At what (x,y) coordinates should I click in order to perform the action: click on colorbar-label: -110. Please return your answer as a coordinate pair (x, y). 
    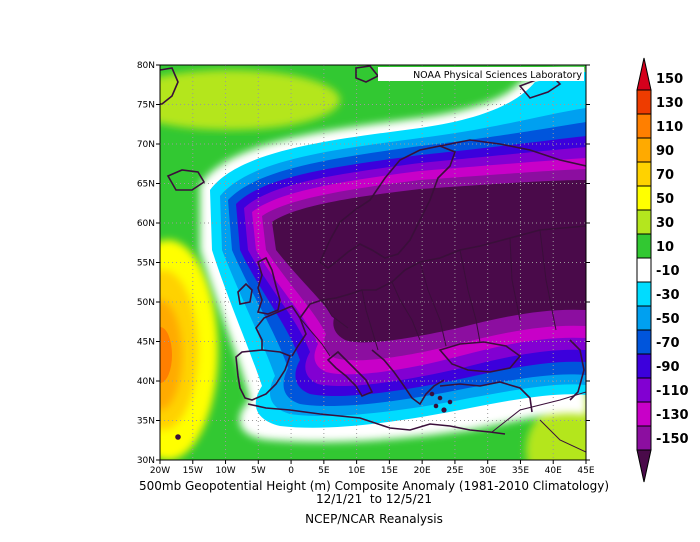
    Looking at the image, I should click on (672, 391).